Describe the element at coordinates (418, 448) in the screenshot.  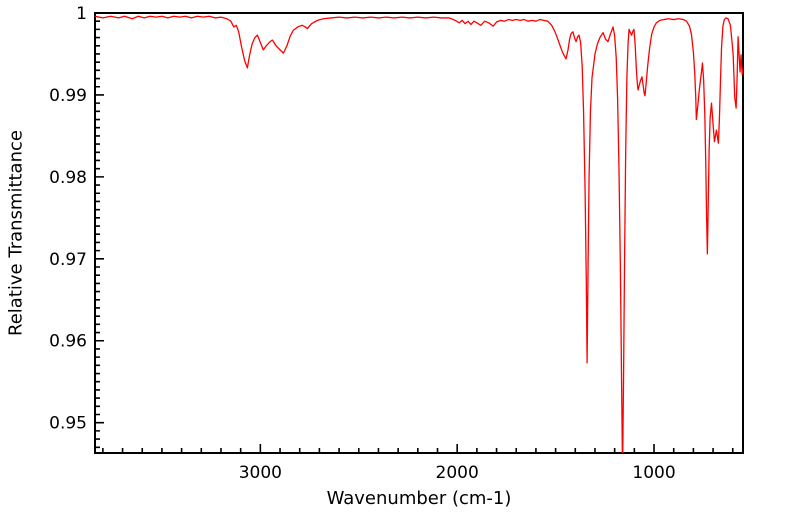
I see `x-axis-ticks` at that location.